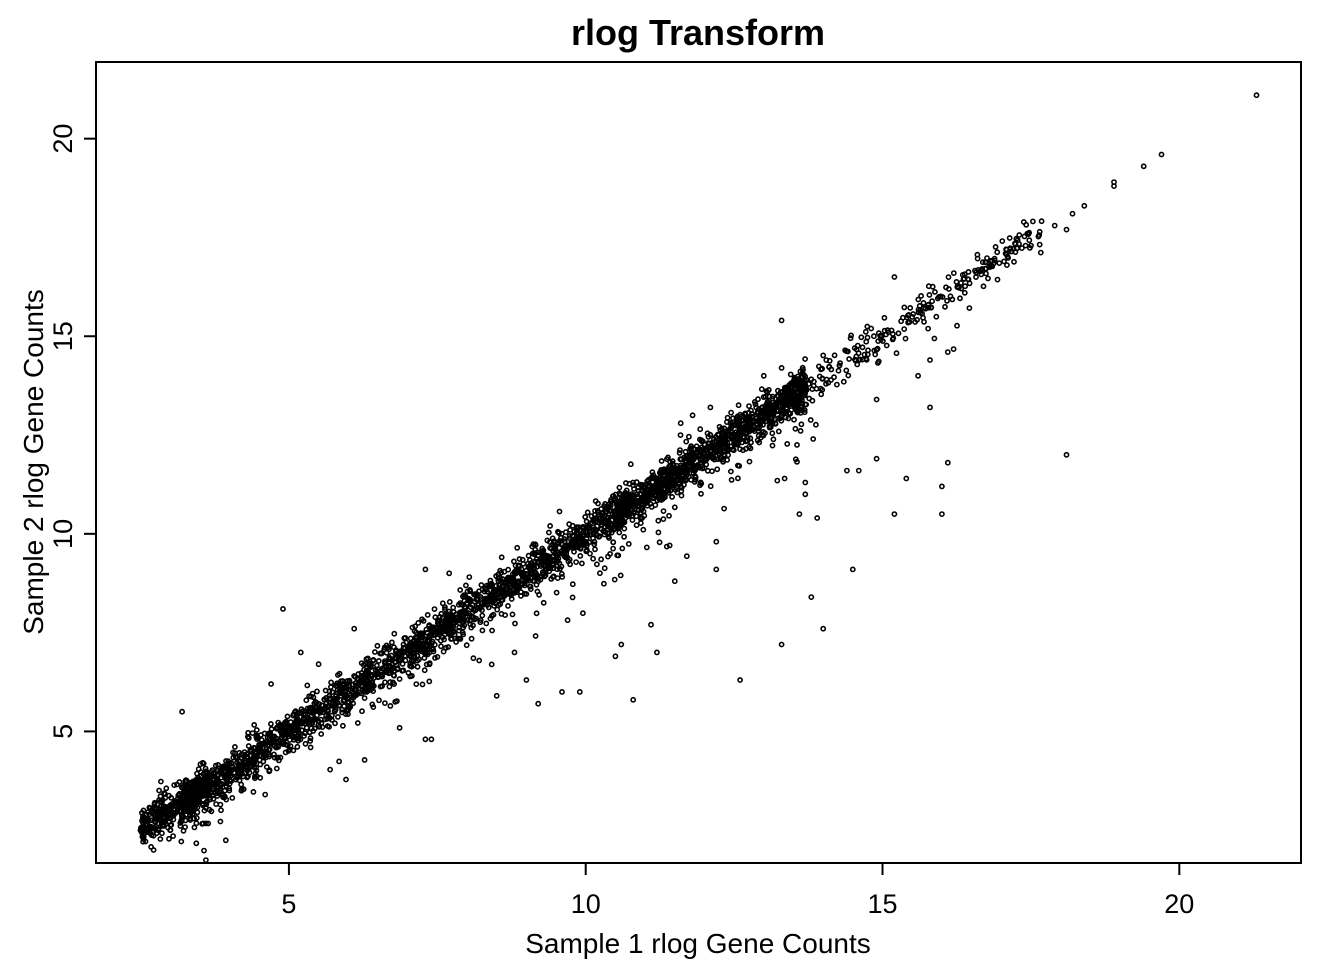 This screenshot has height=960, width=1344. Describe the element at coordinates (33, 462) in the screenshot. I see `y-axis-label: Sample 2 rlog Gene Counts` at that location.